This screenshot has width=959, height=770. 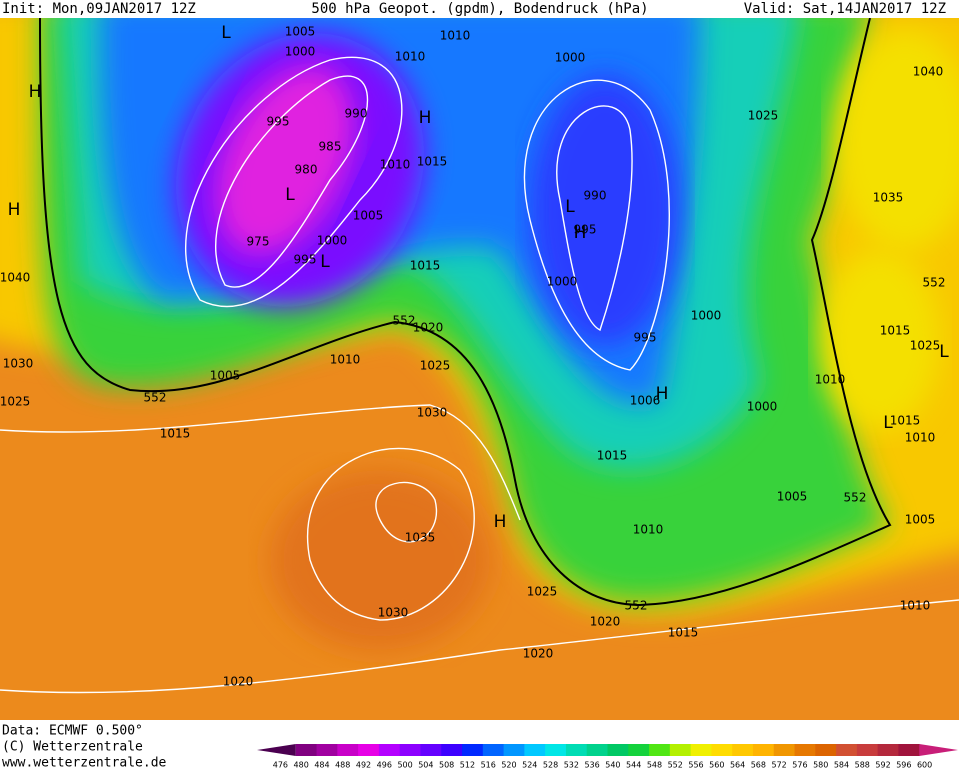 What do you see at coordinates (99, 9) in the screenshot?
I see `init-time: Init: Mon,09JAN2017 12Z` at bounding box center [99, 9].